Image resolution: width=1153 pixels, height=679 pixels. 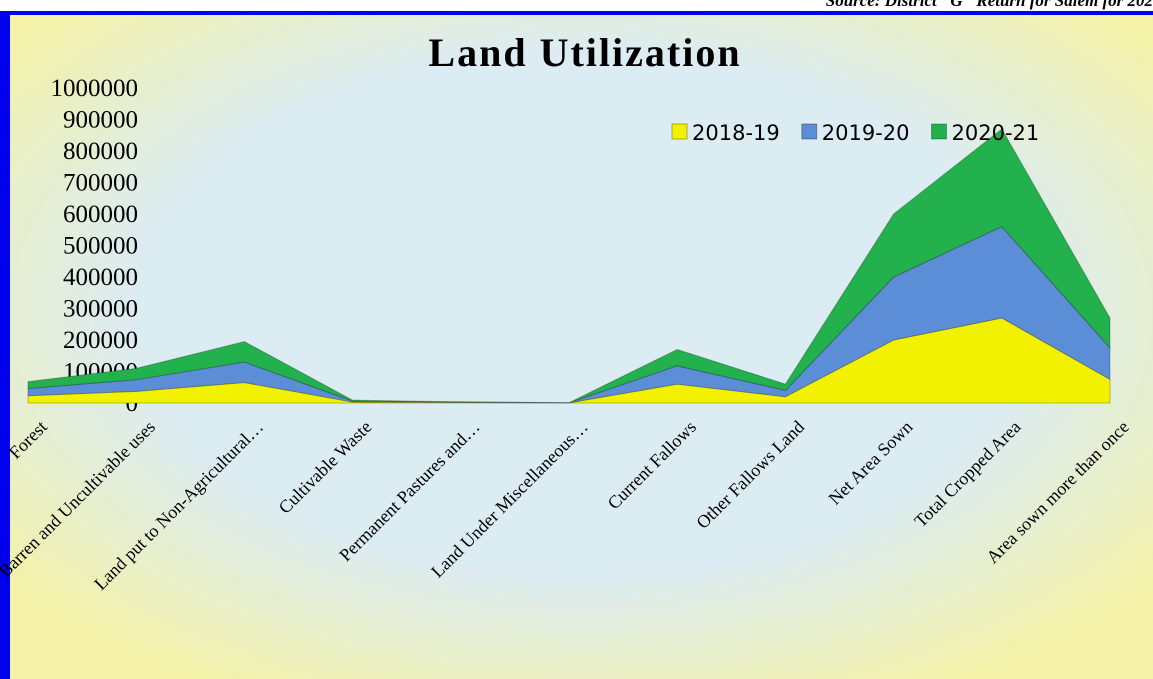 What do you see at coordinates (100, 183) in the screenshot?
I see `y-tick-label: 700000` at bounding box center [100, 183].